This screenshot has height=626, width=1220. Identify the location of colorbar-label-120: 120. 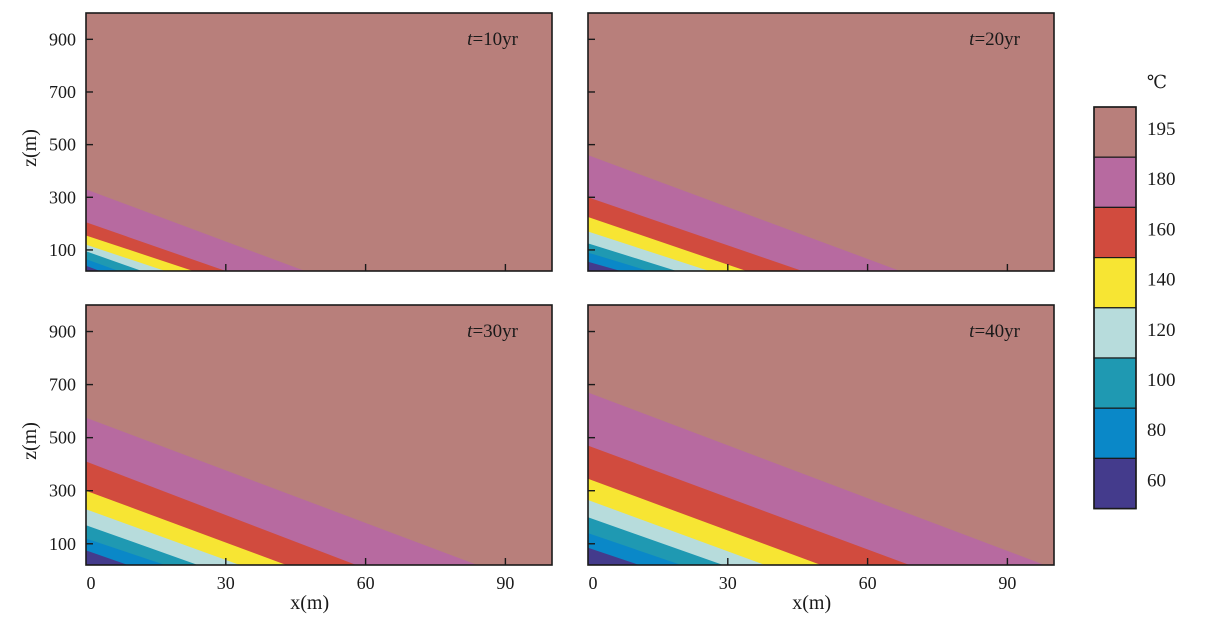
(1161, 330).